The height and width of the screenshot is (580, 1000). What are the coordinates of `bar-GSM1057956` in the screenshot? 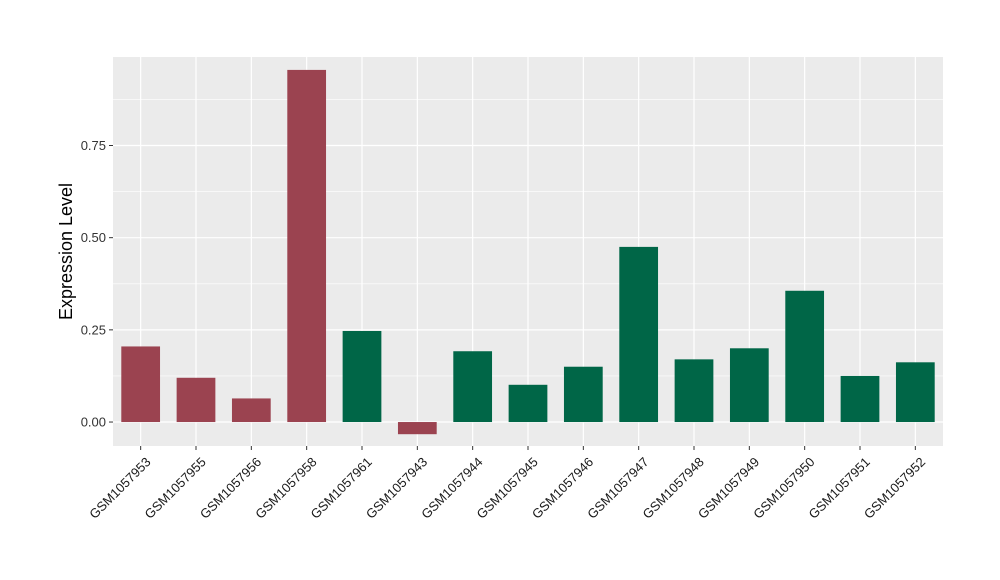 It's located at (251, 410).